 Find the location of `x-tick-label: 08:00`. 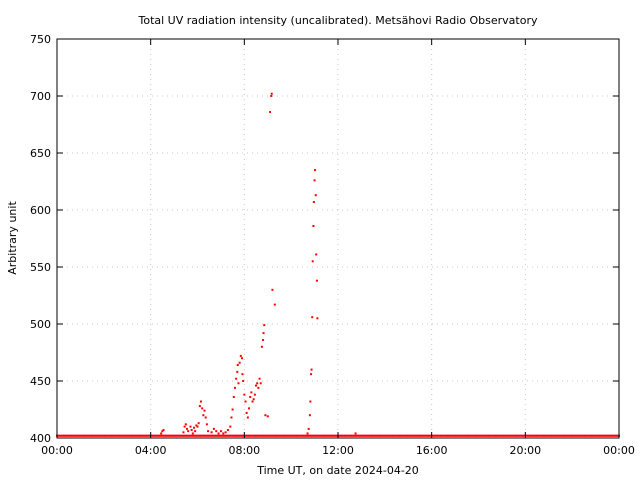

x-tick-label: 08:00 is located at coordinates (244, 450).